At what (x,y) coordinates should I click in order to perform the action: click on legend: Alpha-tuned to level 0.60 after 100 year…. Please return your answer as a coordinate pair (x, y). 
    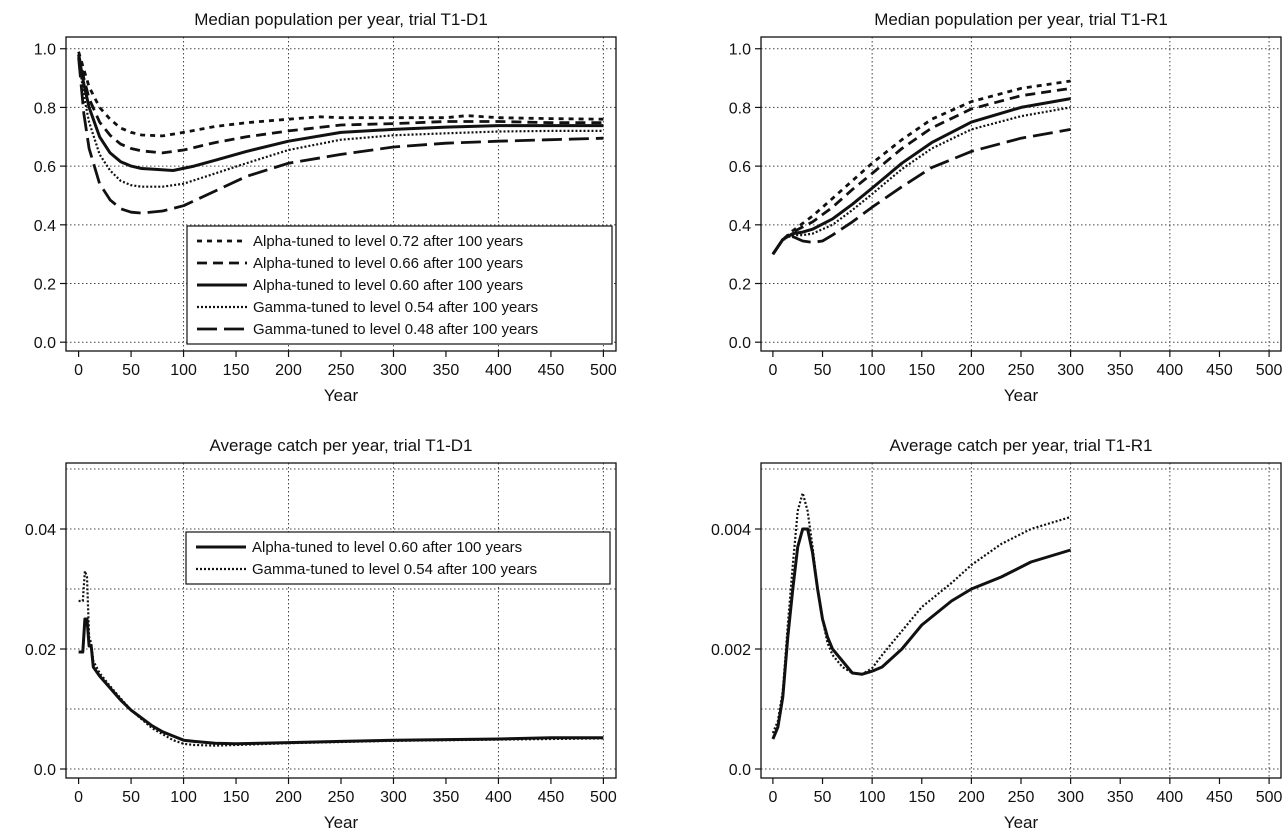
    Looking at the image, I should click on (398, 558).